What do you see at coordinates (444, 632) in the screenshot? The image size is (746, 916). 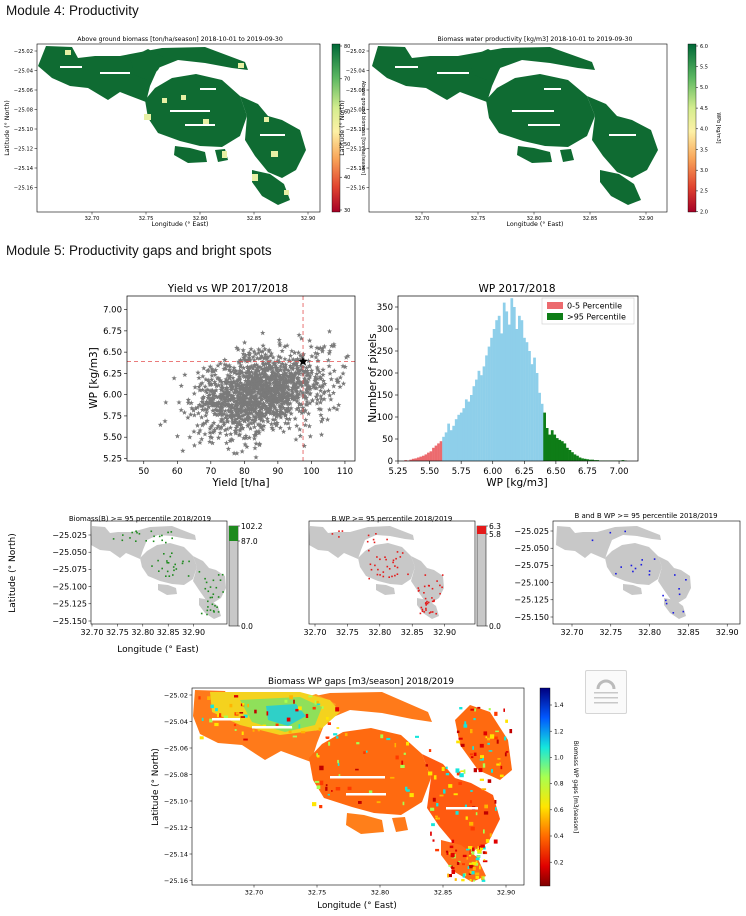 I see `brightwp-x-tick-label: 32.90` at bounding box center [444, 632].